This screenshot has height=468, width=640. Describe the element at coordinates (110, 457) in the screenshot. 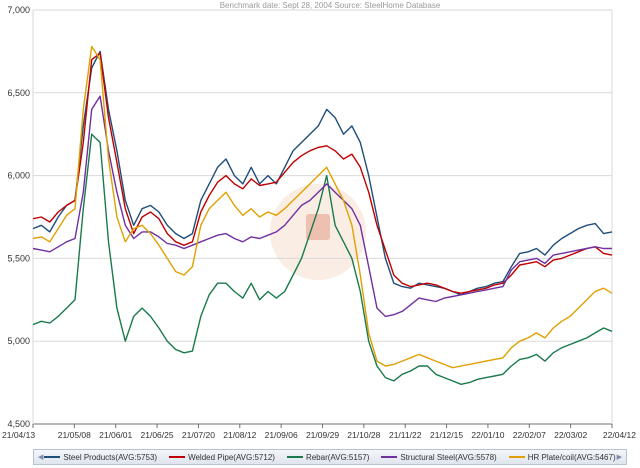

I see `legend-label: Steel Products(AVG:5753)` at that location.